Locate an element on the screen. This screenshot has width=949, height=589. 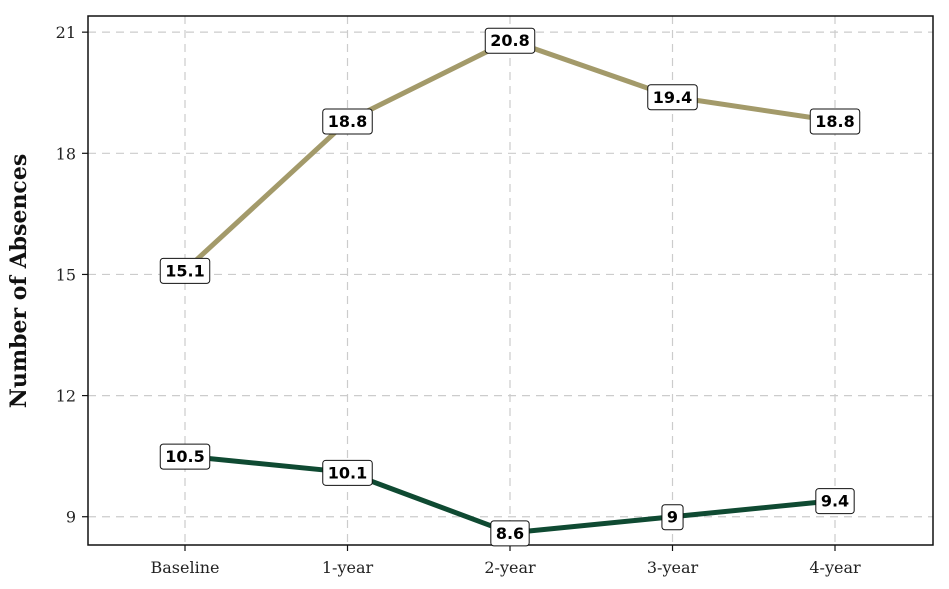
data-label: 20.8 is located at coordinates (509, 40).